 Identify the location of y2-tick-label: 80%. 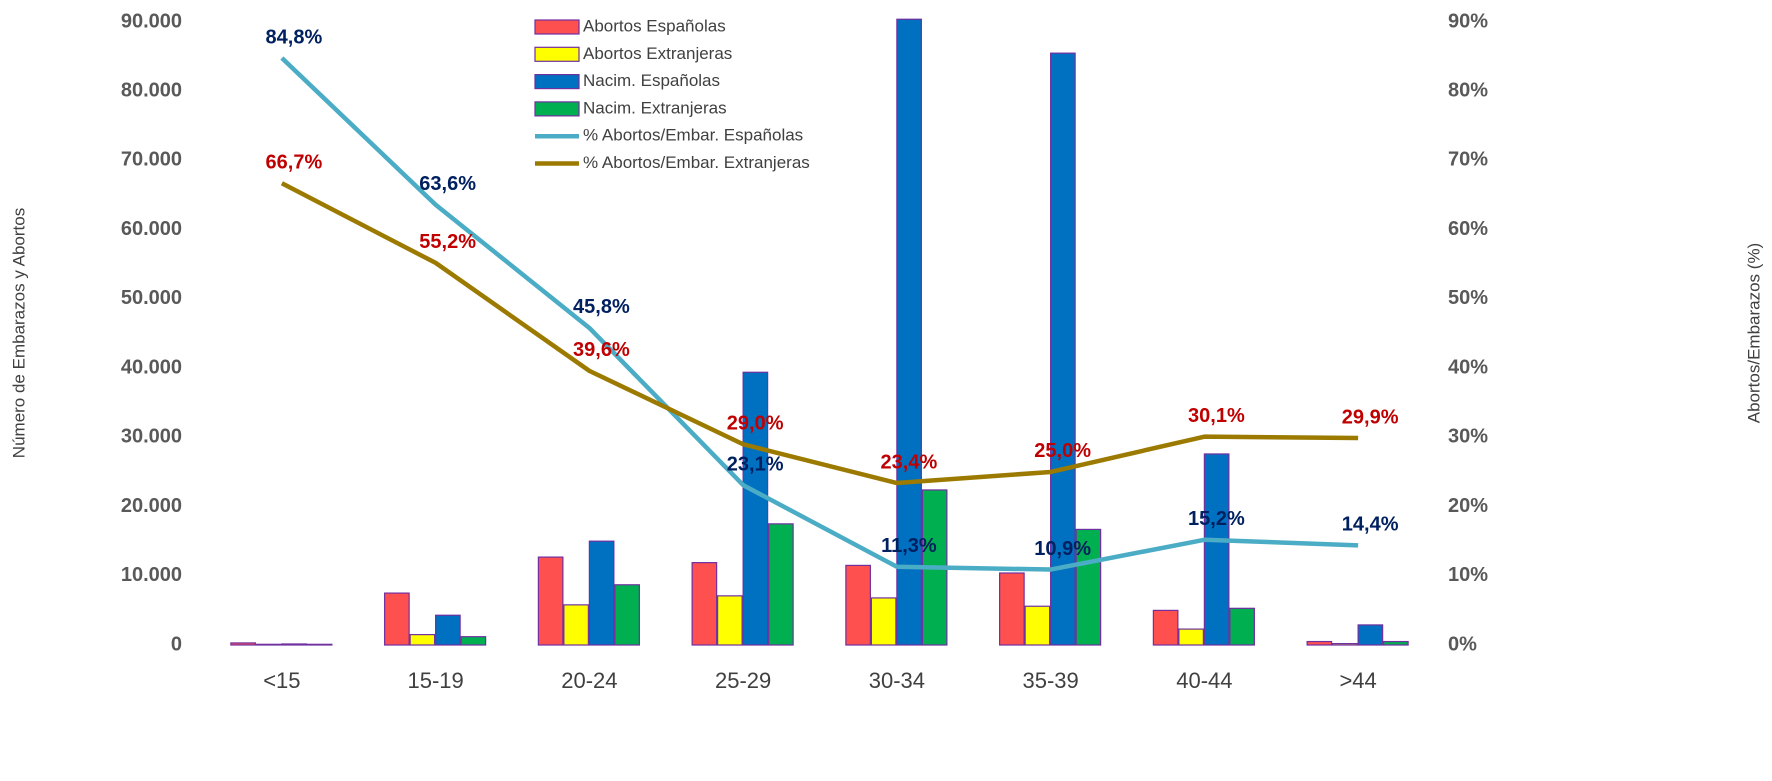
(1468, 91).